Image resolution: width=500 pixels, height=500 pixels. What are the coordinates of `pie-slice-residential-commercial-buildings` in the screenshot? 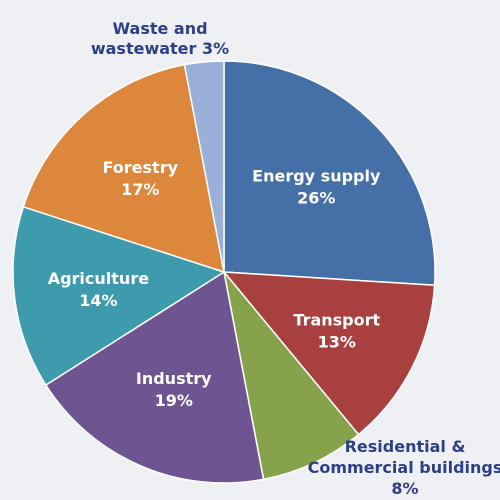 It's located at (291, 376).